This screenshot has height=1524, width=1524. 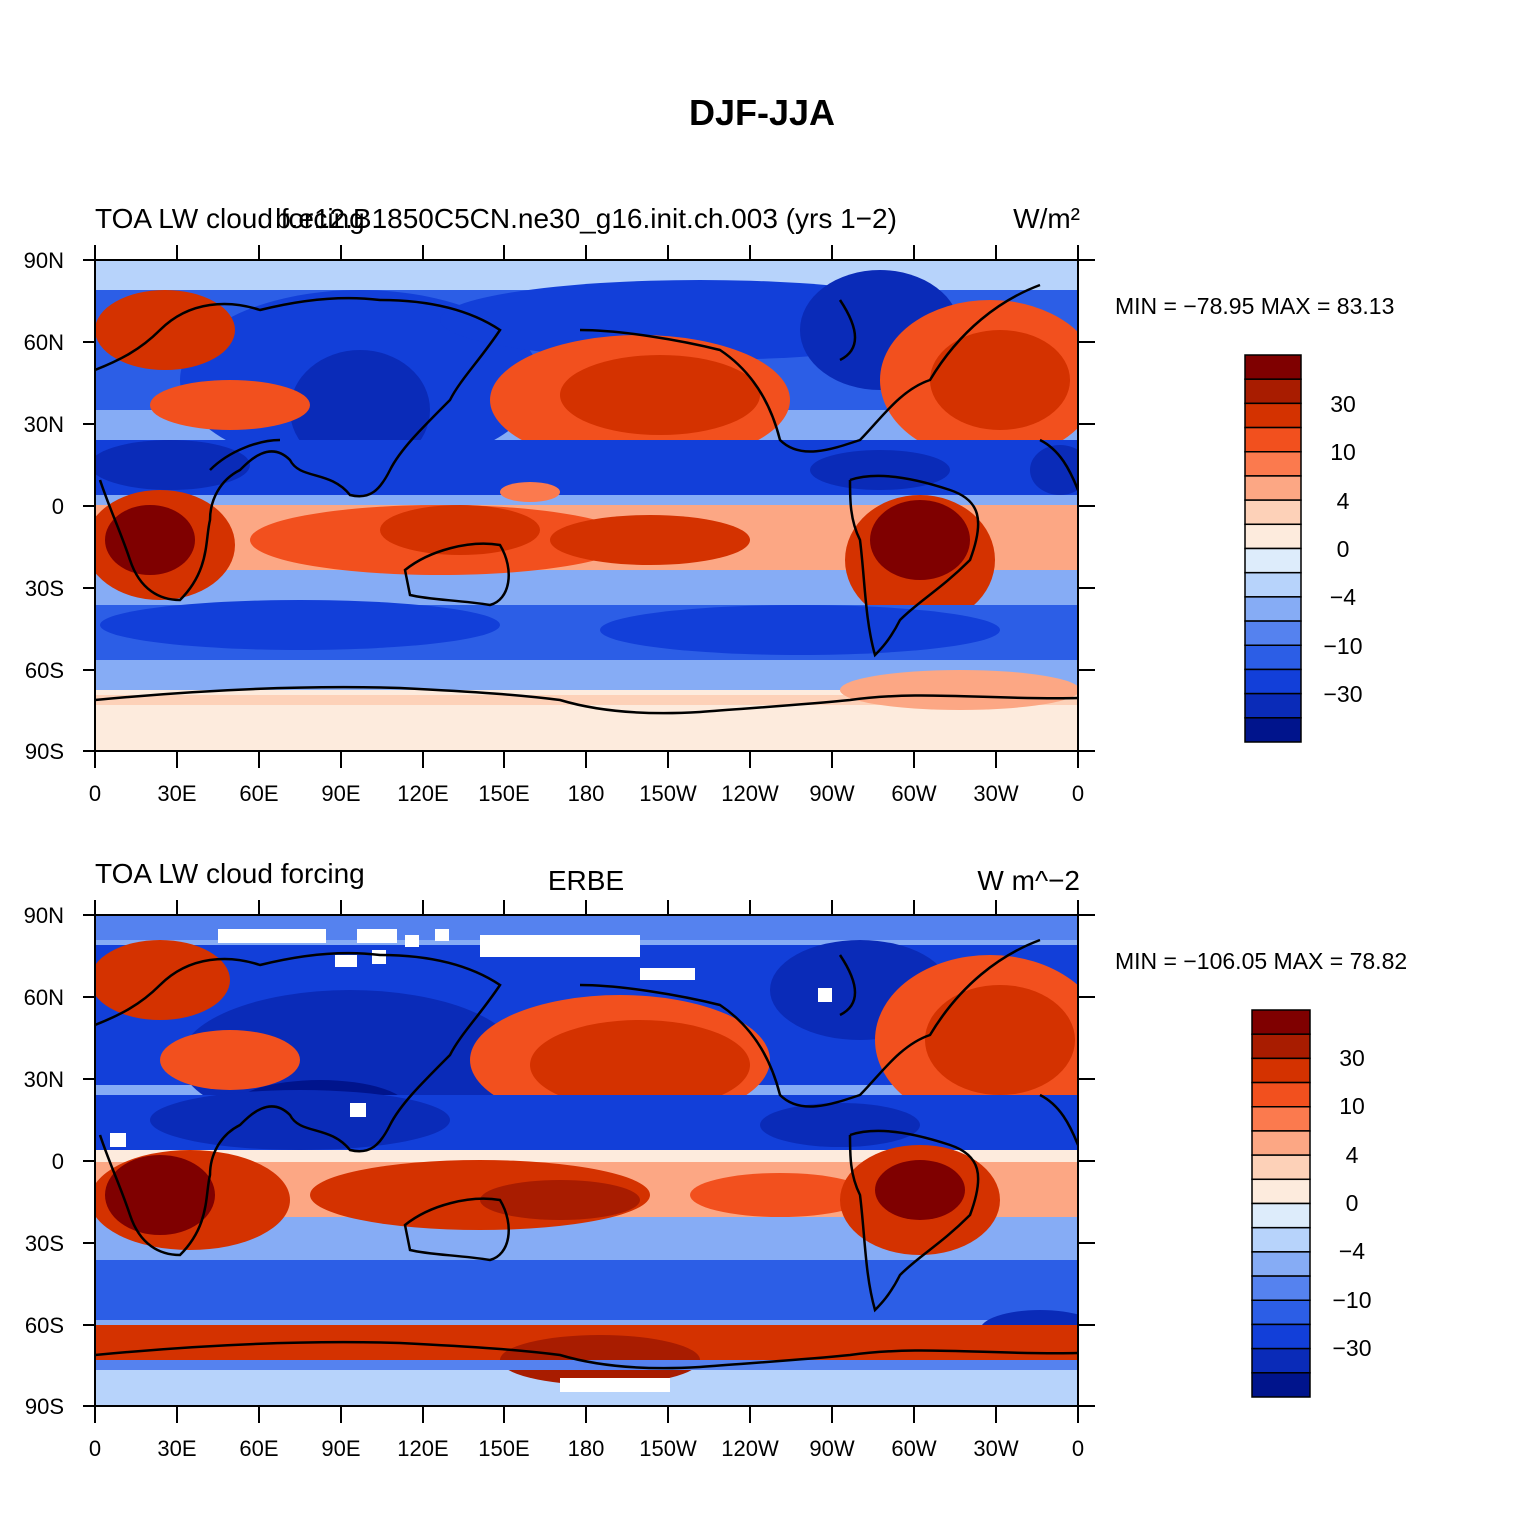 I want to click on panel2-lon-label: 90W, so click(x=831, y=1448).